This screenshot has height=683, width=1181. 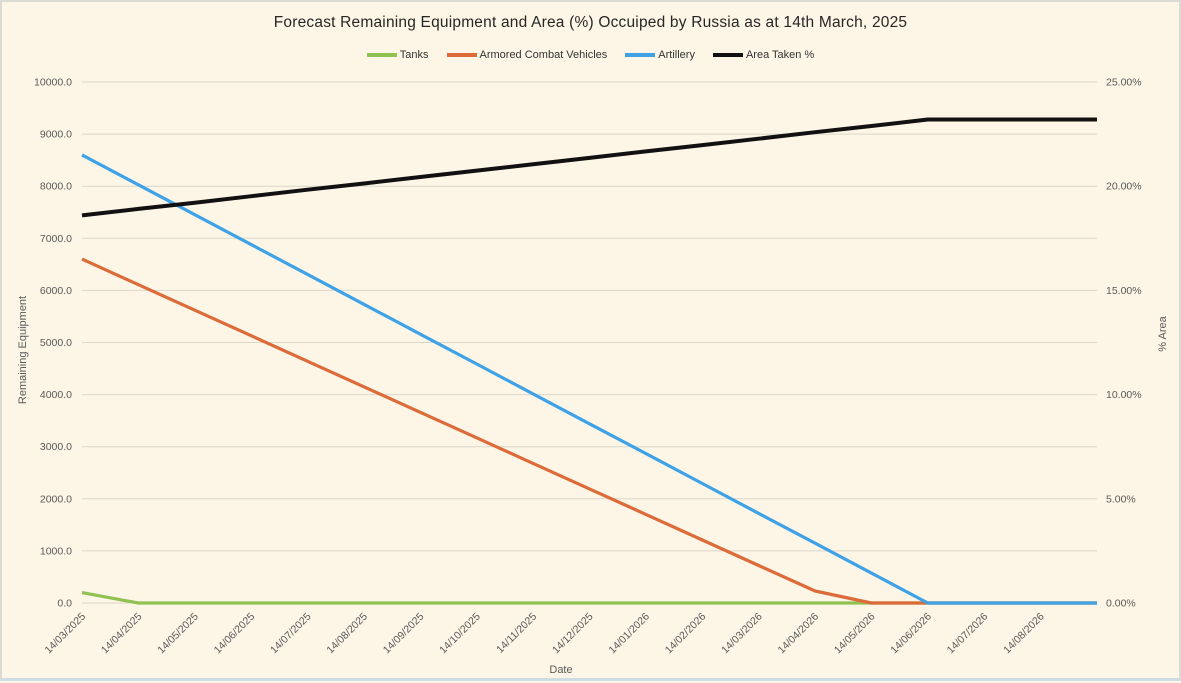 What do you see at coordinates (1124, 395) in the screenshot?
I see `y-right-tick-label: 10.00%` at bounding box center [1124, 395].